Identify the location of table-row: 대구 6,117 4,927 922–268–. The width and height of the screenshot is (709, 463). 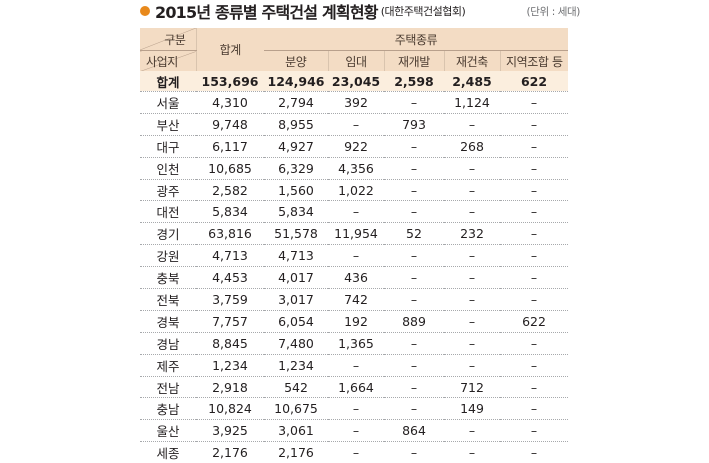
(354, 146).